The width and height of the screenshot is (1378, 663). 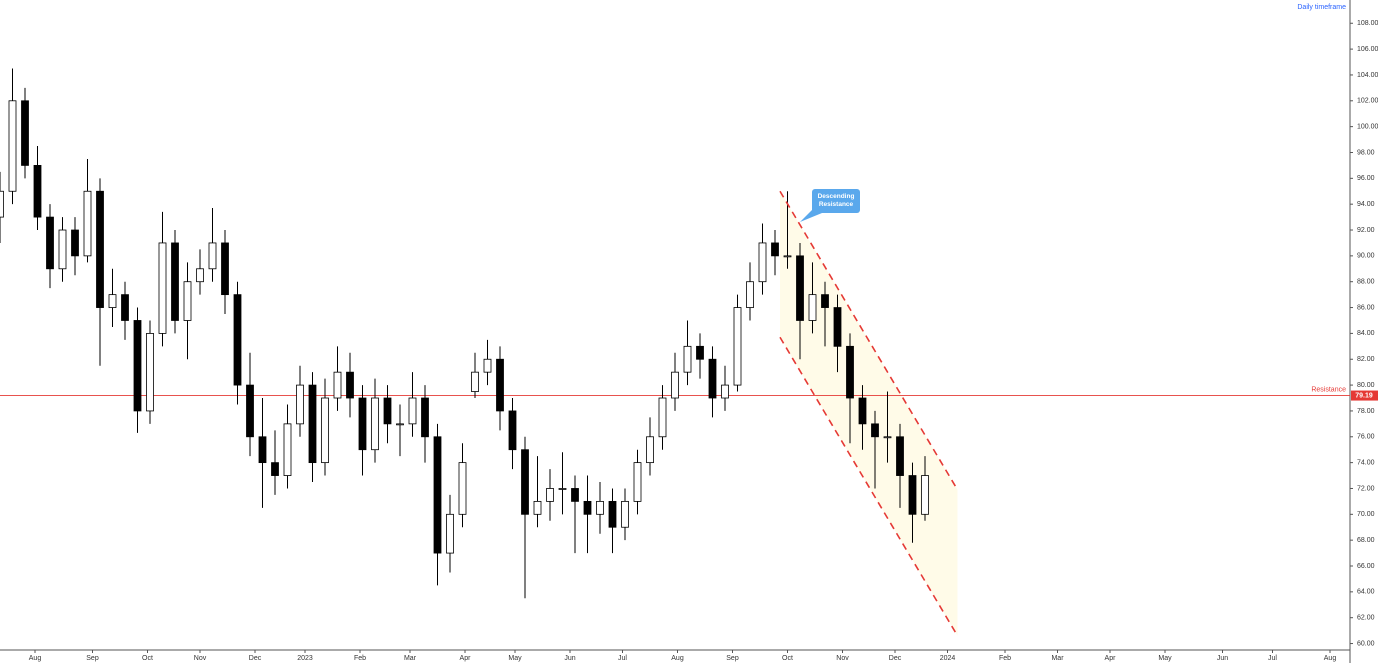 What do you see at coordinates (1366, 282) in the screenshot?
I see `y-tick-label: 88.00` at bounding box center [1366, 282].